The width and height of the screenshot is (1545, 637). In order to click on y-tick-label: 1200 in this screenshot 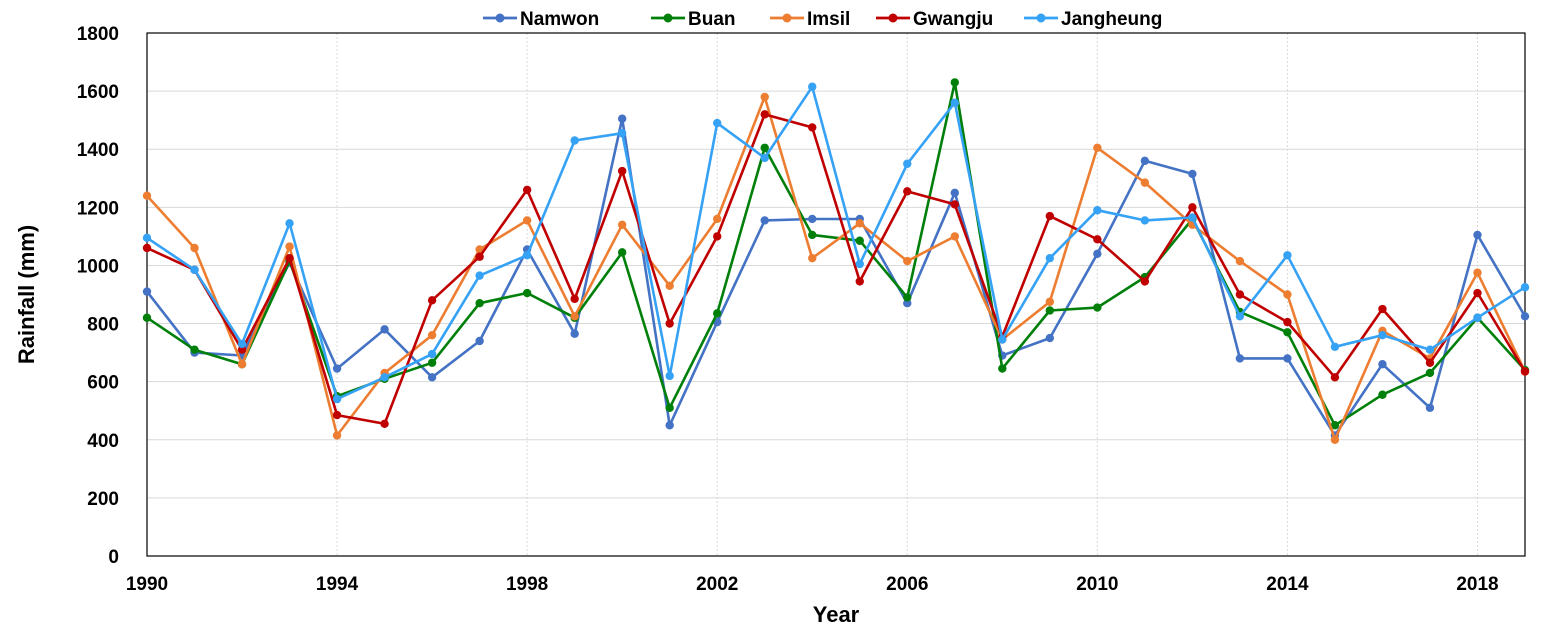, I will do `click(98, 208)`.